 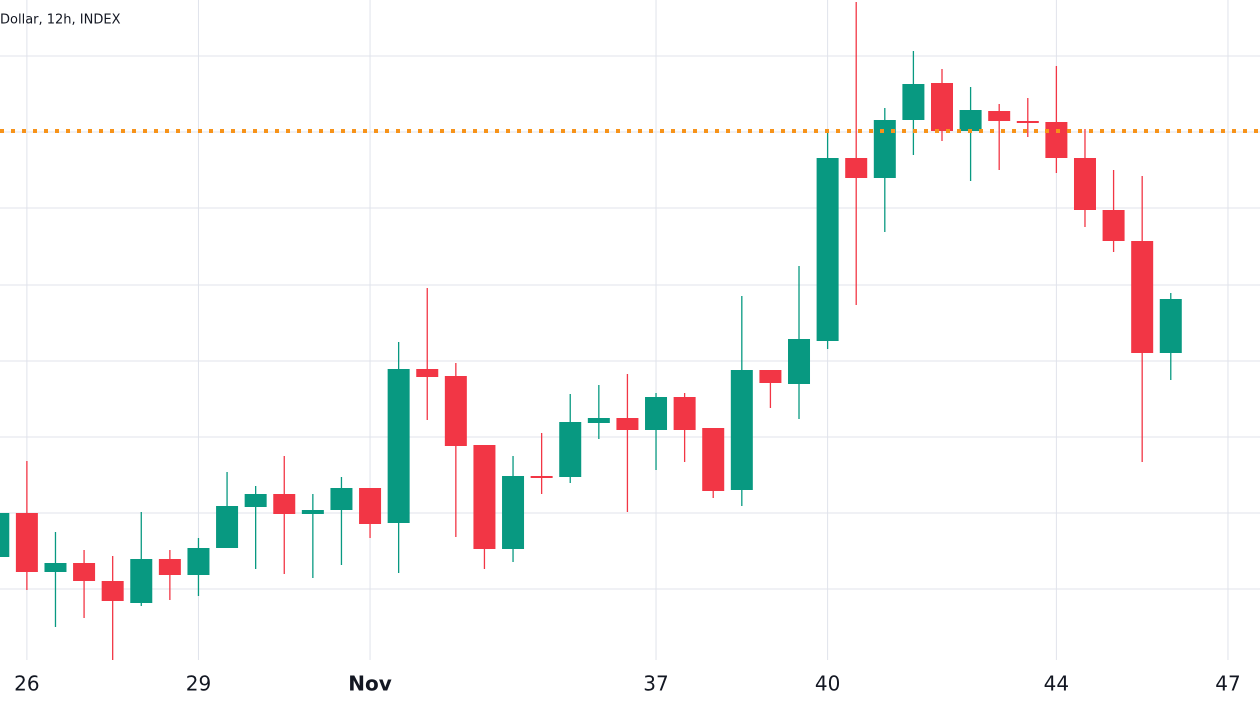 What do you see at coordinates (198, 684) in the screenshot?
I see `x-tick-label: 29` at bounding box center [198, 684].